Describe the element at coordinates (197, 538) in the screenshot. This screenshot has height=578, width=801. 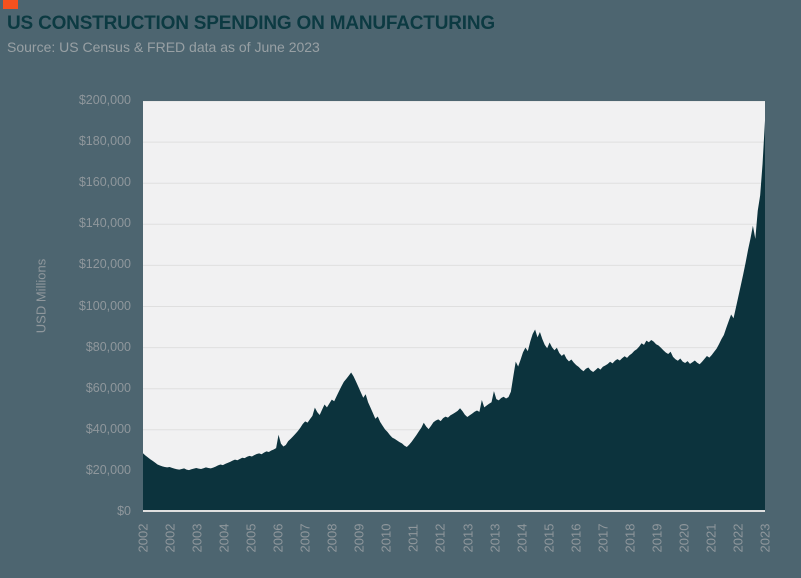
I see `x-tick-label: 2003` at that location.